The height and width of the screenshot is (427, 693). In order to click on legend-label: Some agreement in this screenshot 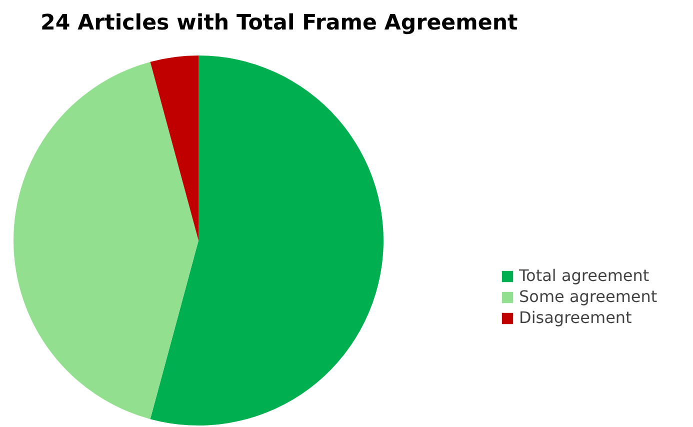, I will do `click(588, 296)`.